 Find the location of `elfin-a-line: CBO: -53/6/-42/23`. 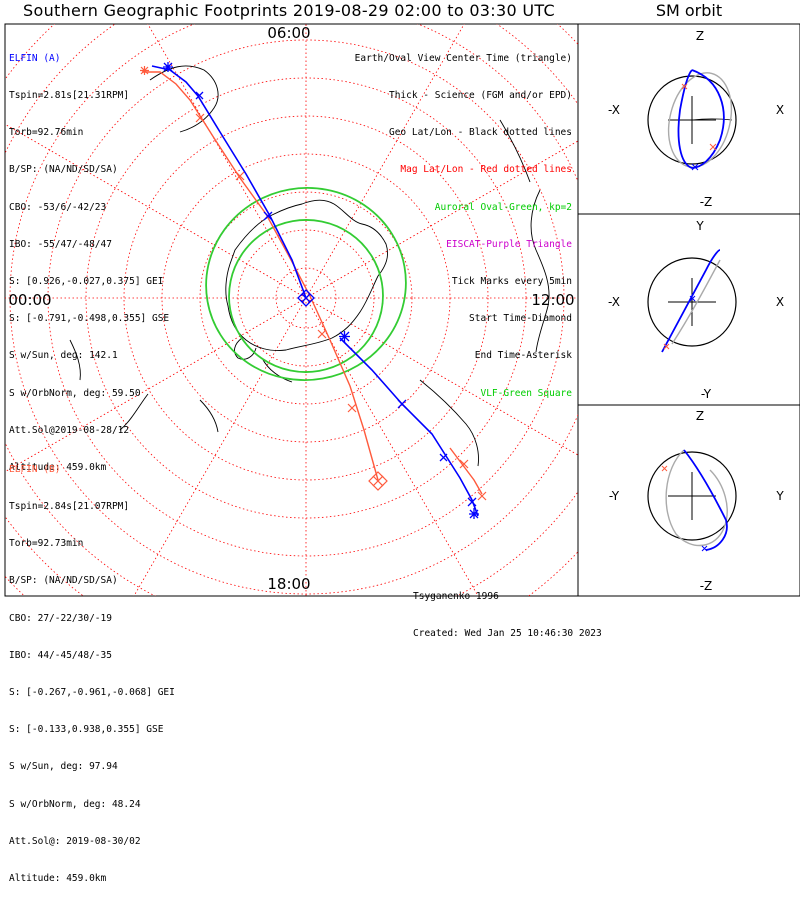

elfin-a-line: CBO: -53/6/-42/23 is located at coordinates (58, 207).